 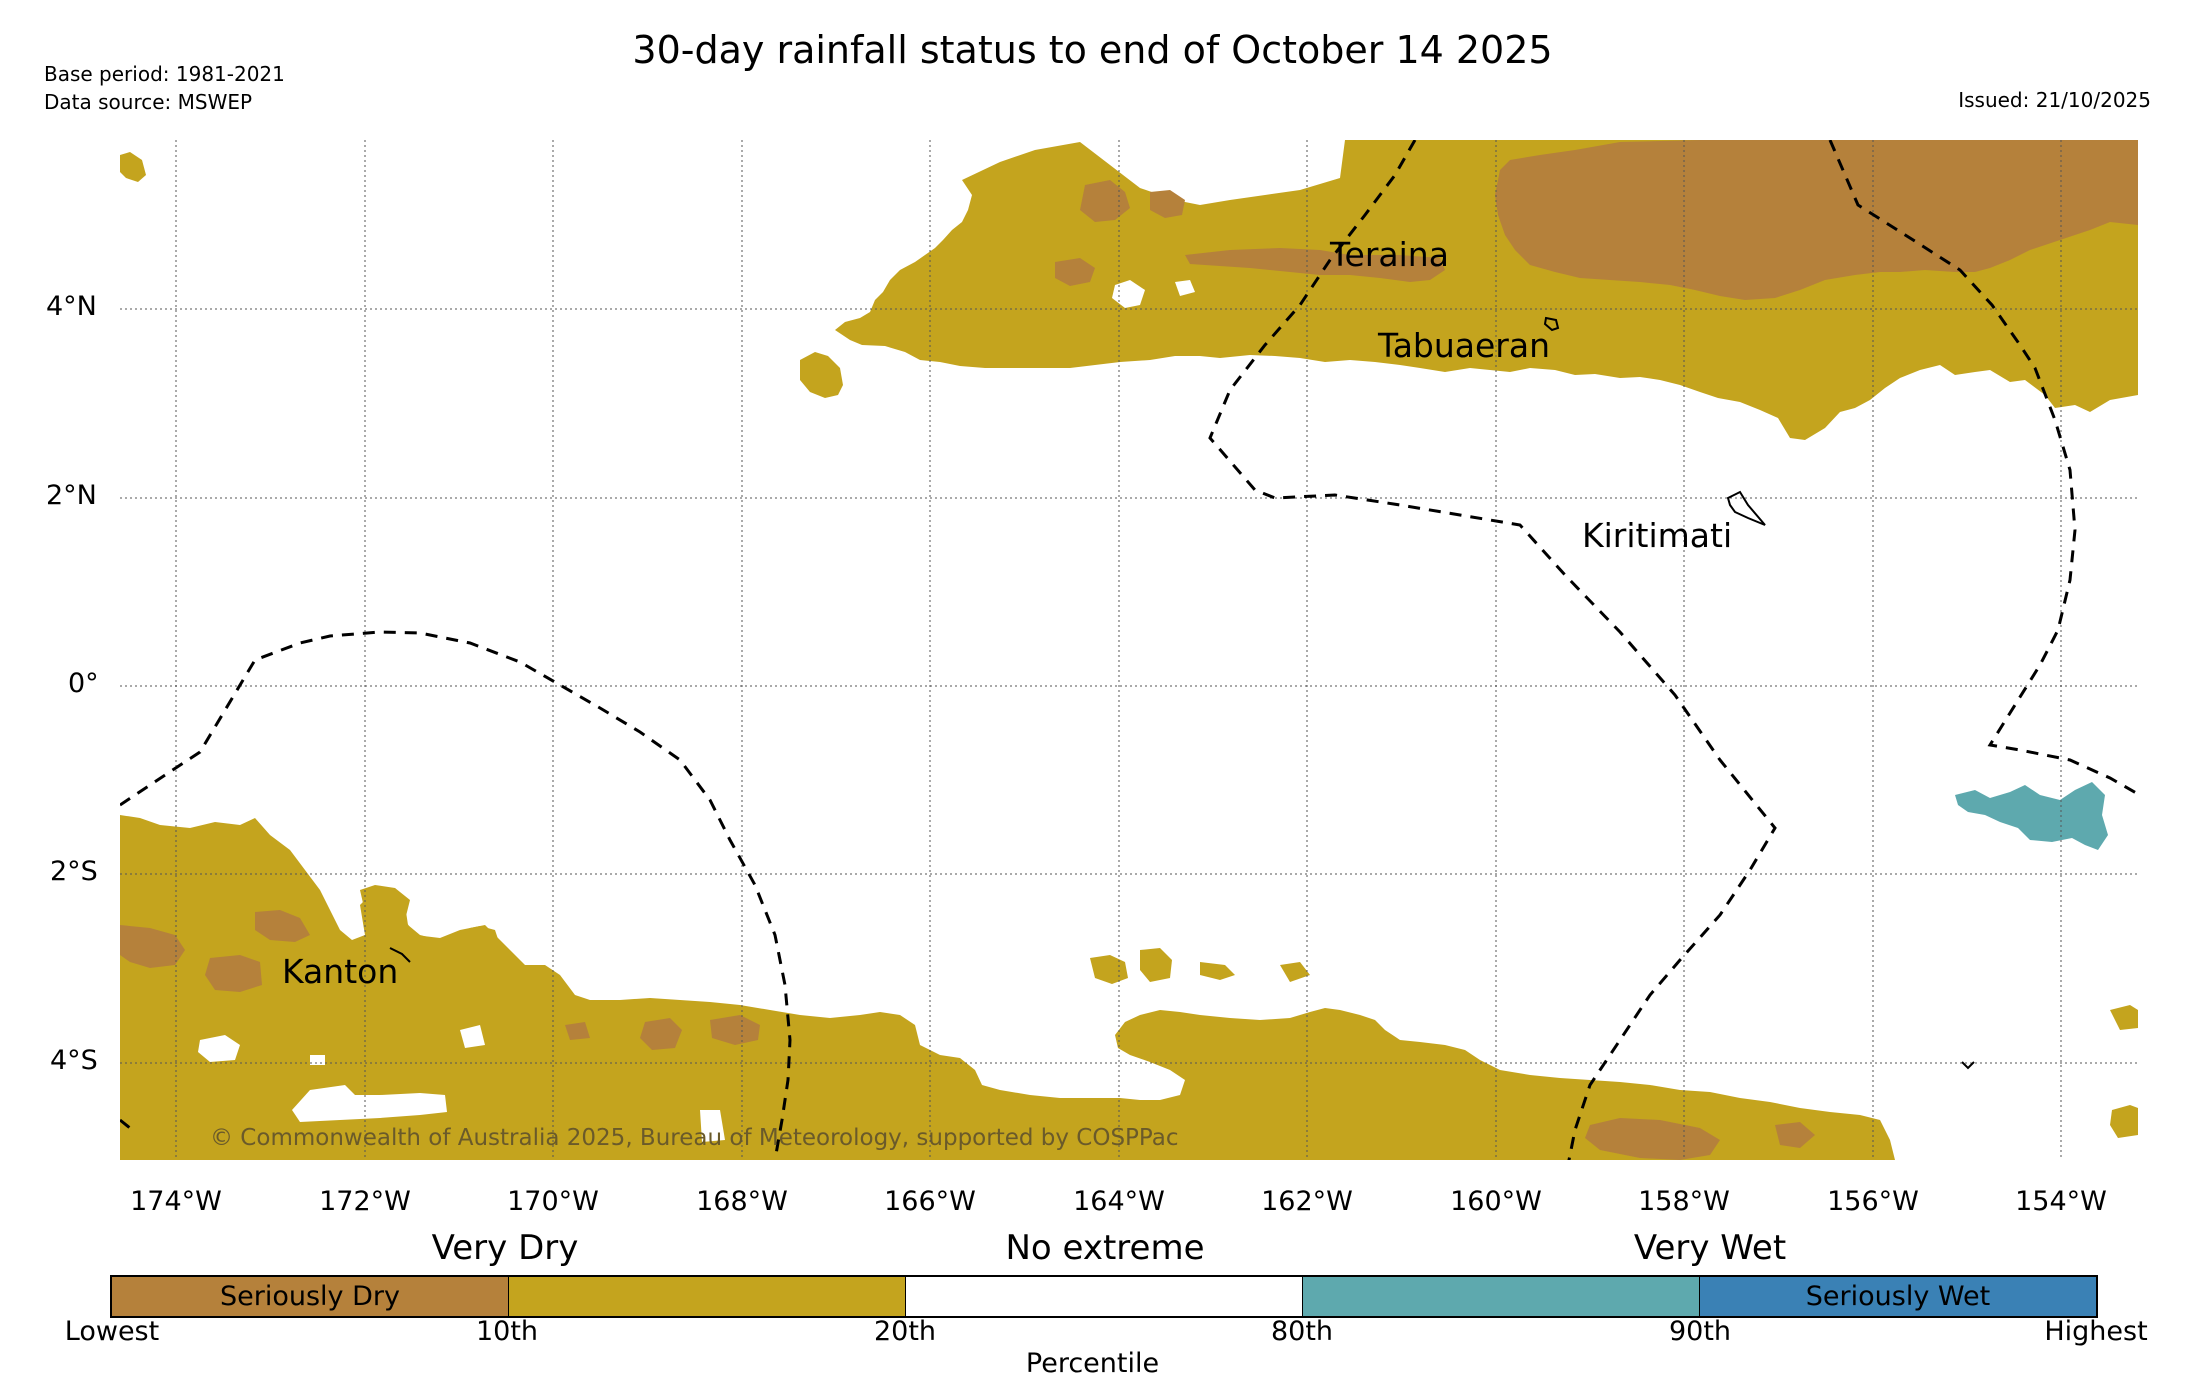 I want to click on lon-label-156w: 156°W, so click(x=1873, y=1201).